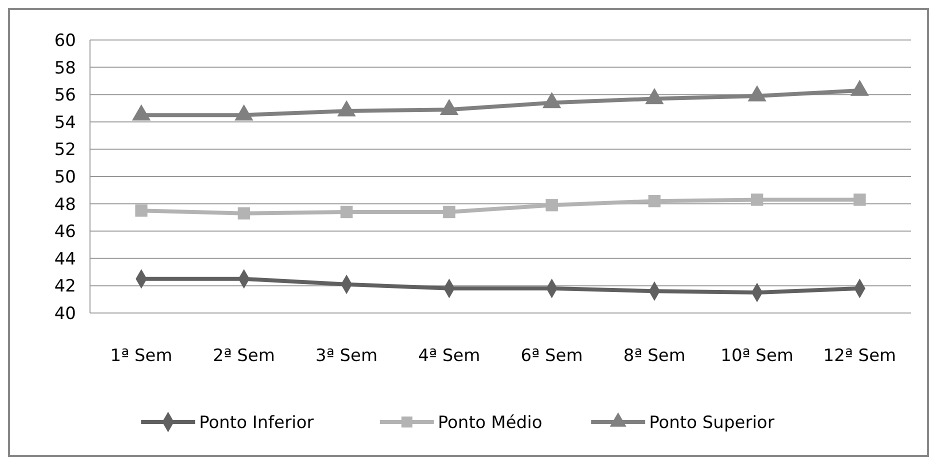  What do you see at coordinates (551, 356) in the screenshot?
I see `x-tick-label: 6ª Sem` at bounding box center [551, 356].